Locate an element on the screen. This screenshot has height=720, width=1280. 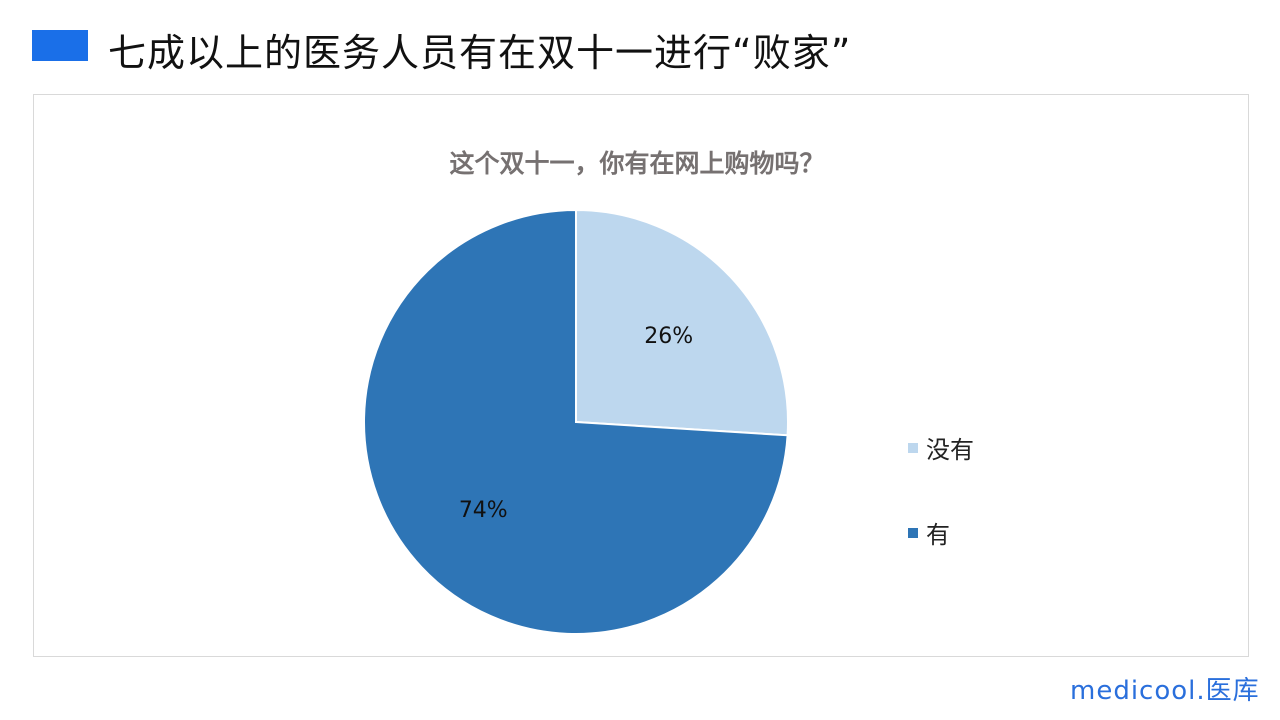
data-label-1: 74% is located at coordinates (483, 510).